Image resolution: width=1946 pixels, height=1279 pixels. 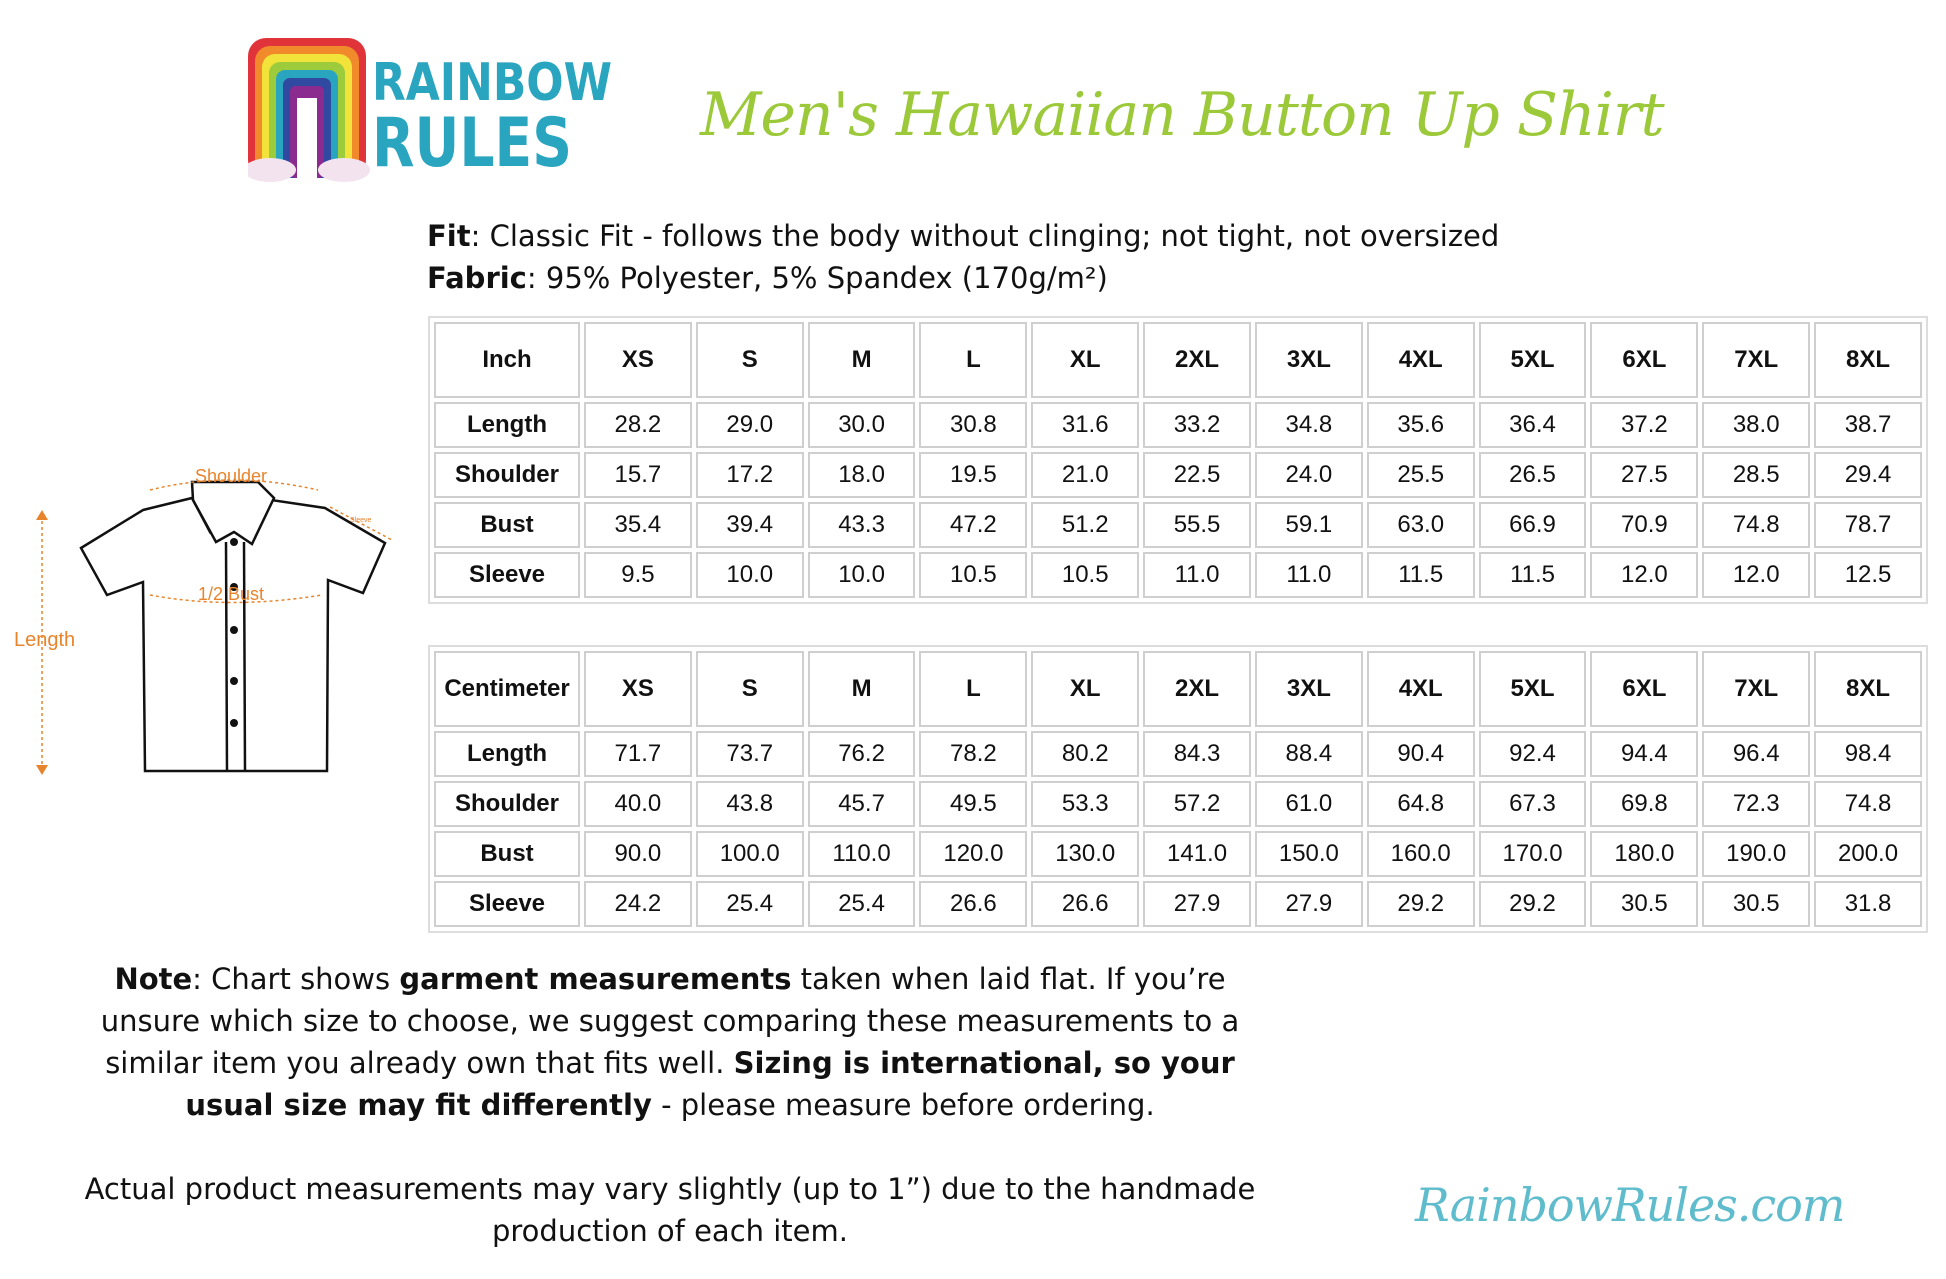 What do you see at coordinates (1868, 804) in the screenshot?
I see `table-cell: 74.8` at bounding box center [1868, 804].